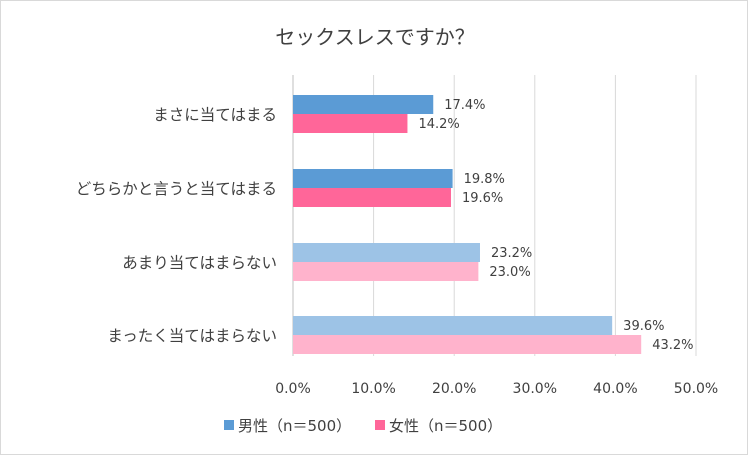  Describe the element at coordinates (511, 253) in the screenshot. I see `data-label: 23.2%` at that location.